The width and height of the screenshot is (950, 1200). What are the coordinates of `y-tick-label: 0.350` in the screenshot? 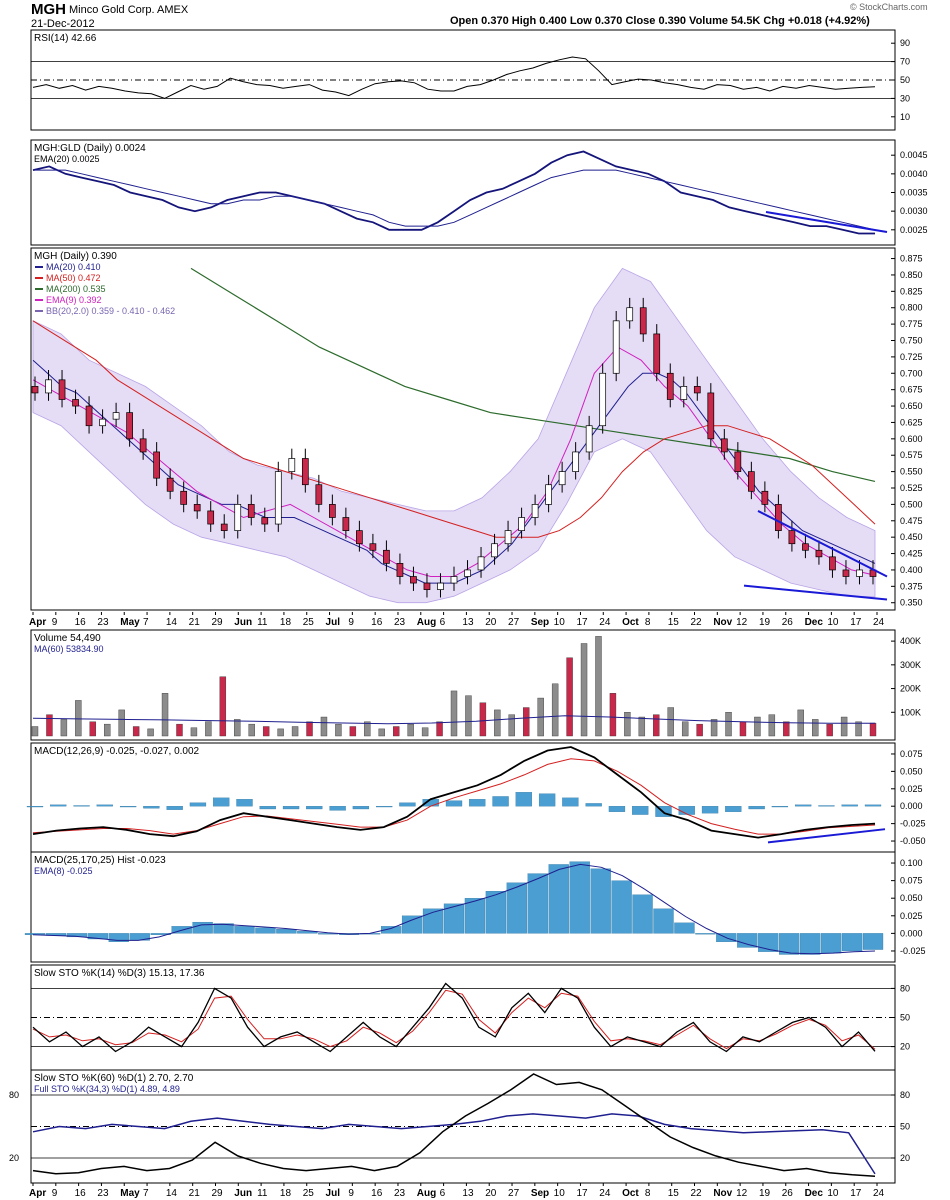 It's located at (911, 603).